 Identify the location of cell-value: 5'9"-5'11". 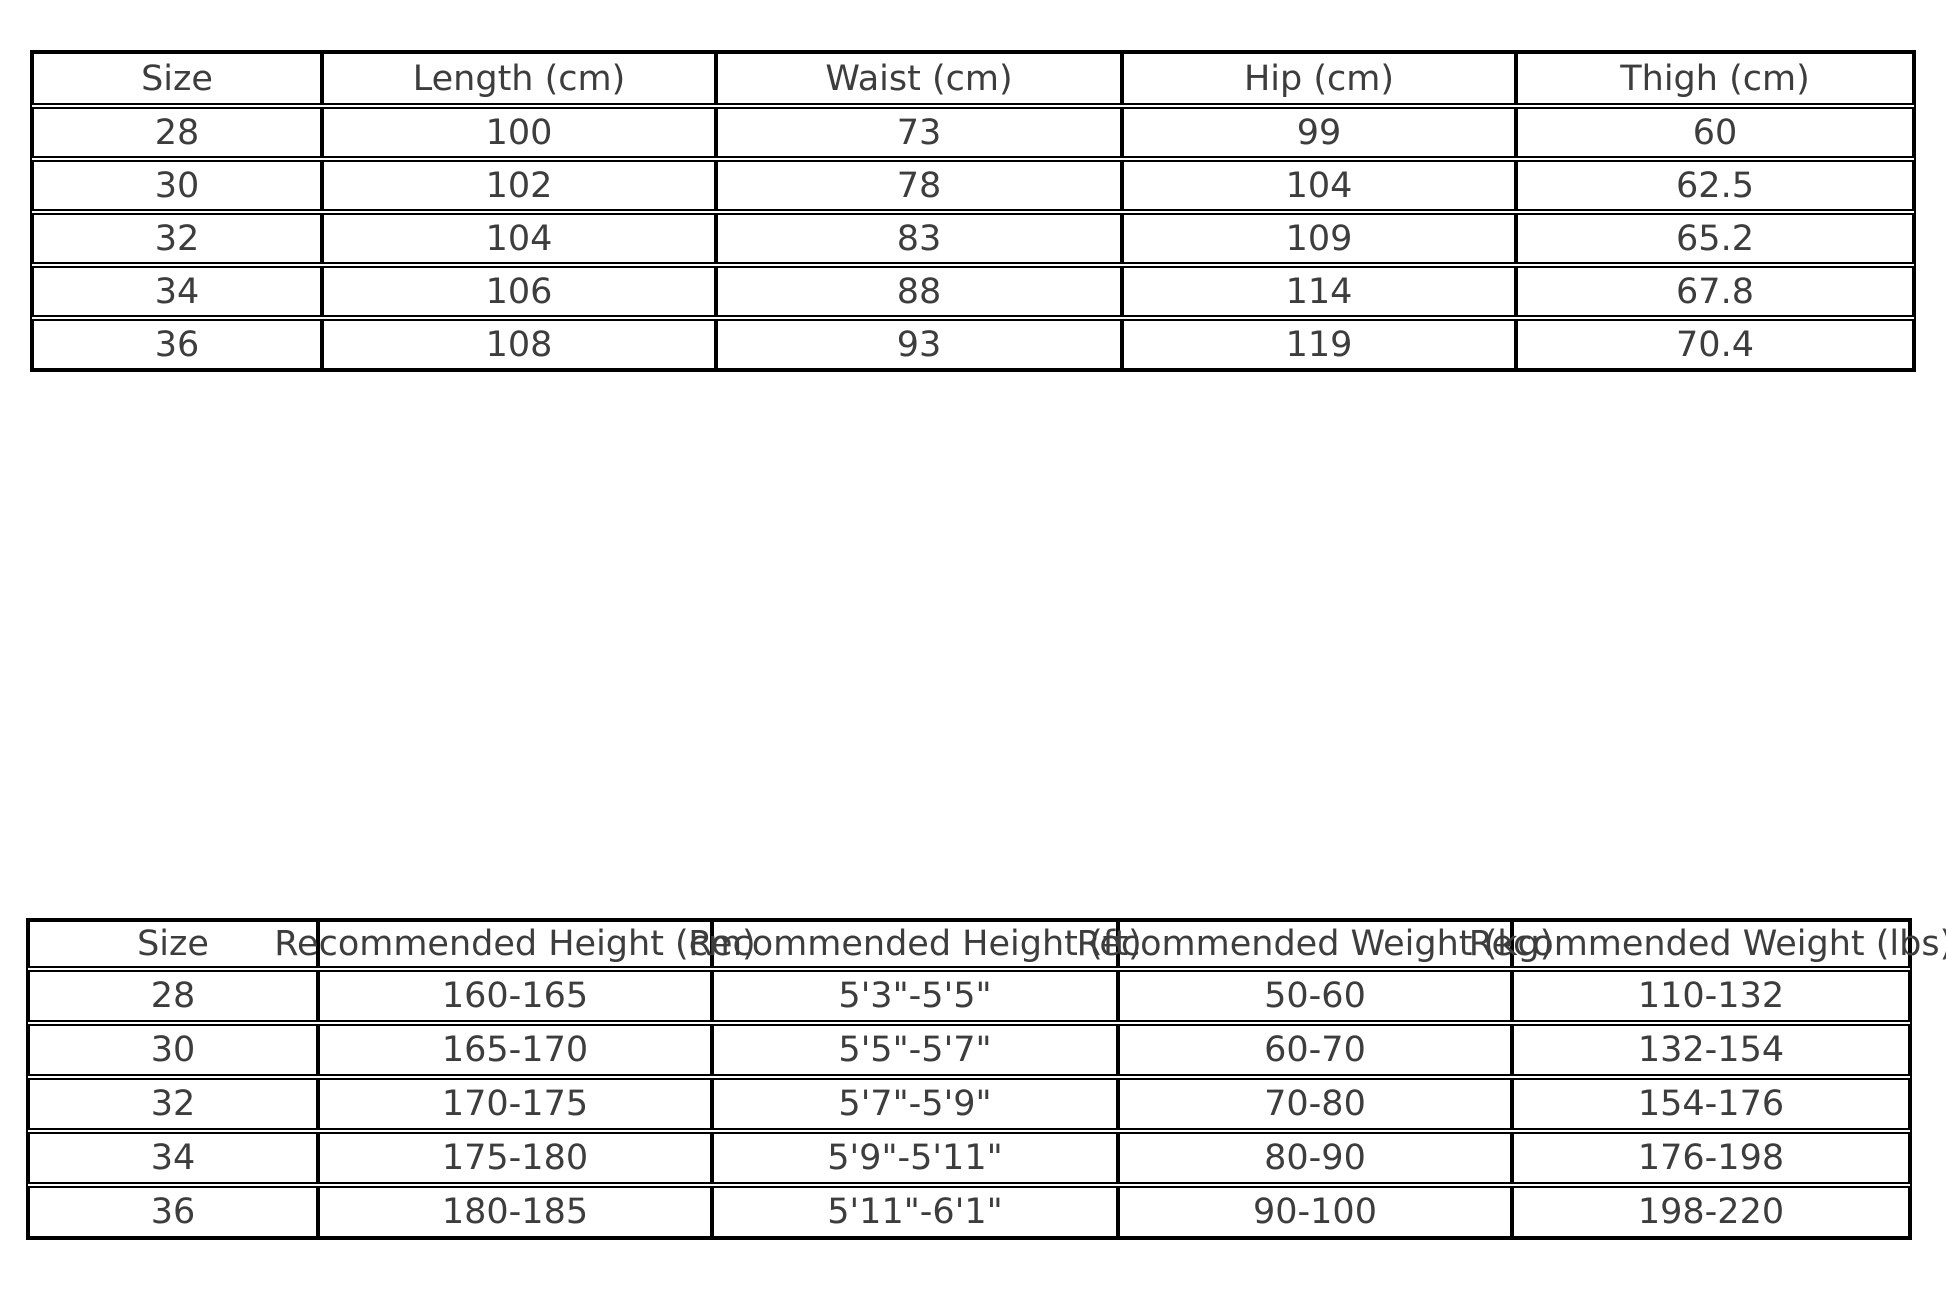
(915, 1158).